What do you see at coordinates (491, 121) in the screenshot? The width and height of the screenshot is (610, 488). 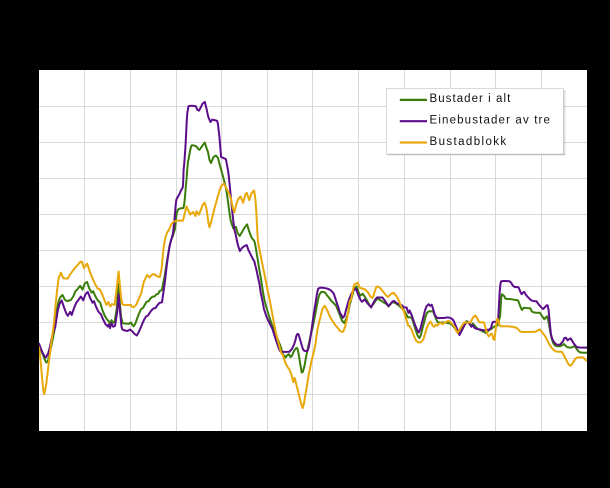 I see `svg-text: Einebustader av tre` at bounding box center [491, 121].